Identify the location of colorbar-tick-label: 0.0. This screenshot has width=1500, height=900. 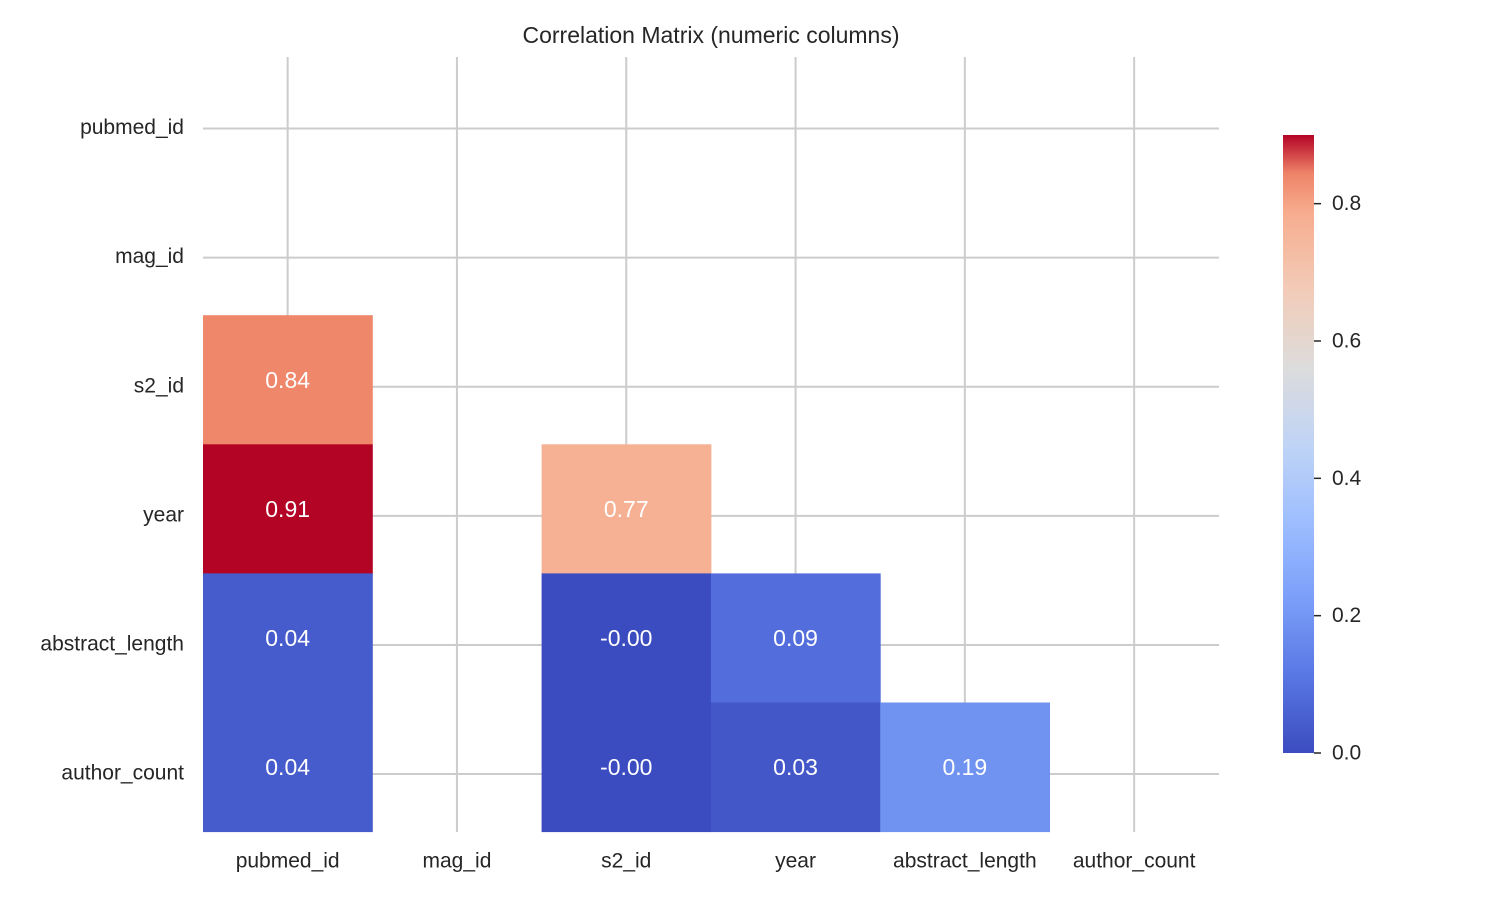
(1346, 753).